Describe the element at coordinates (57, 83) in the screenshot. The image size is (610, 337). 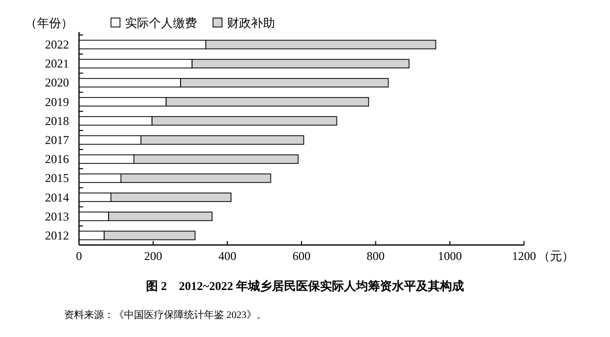
I see `y-tick-label: 2020` at that location.